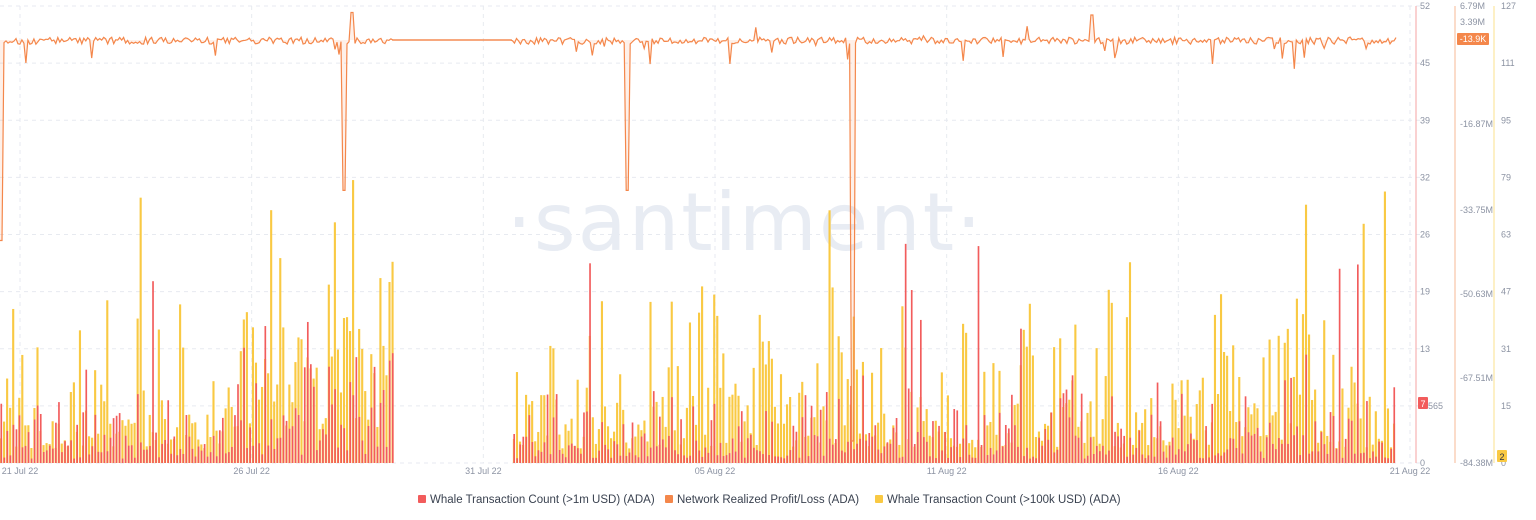 Image resolution: width=1536 pixels, height=520 pixels. I want to click on legend-item-label: Network Realized Profit/Loss (ADA), so click(768, 500).